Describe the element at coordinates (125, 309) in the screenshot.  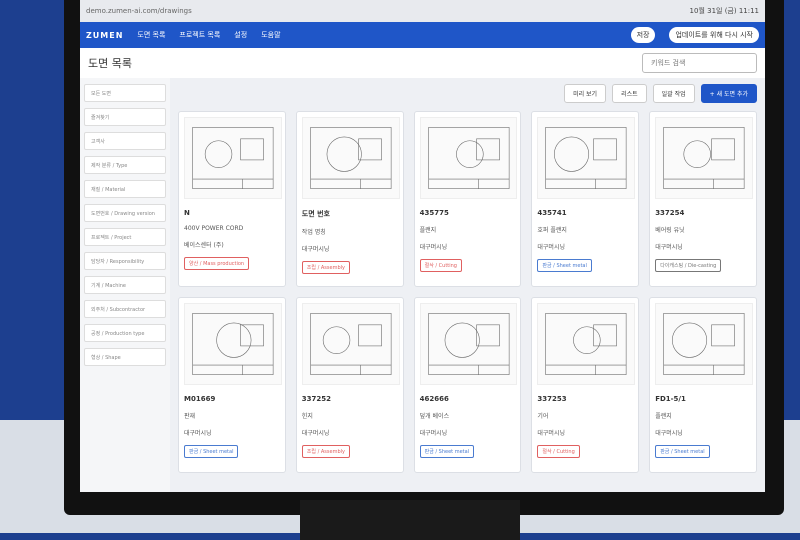
I see `filter-item: 외주처 / Subcontractor` at that location.